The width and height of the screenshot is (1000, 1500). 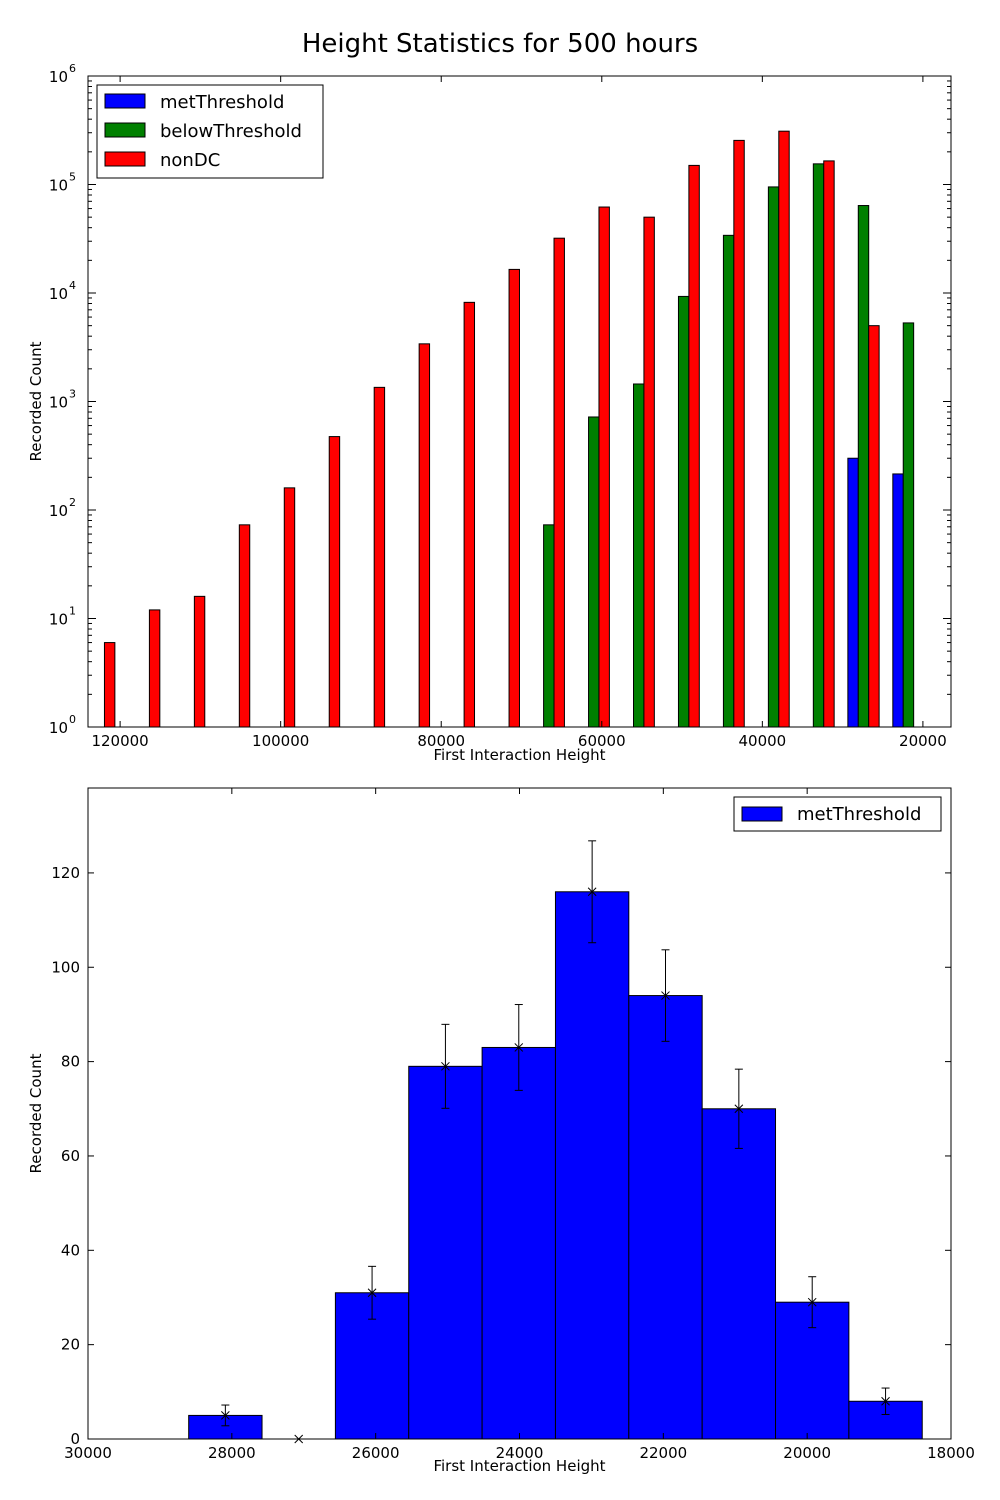 What do you see at coordinates (75, 1439) in the screenshot?
I see `y-tick-label: 0` at bounding box center [75, 1439].